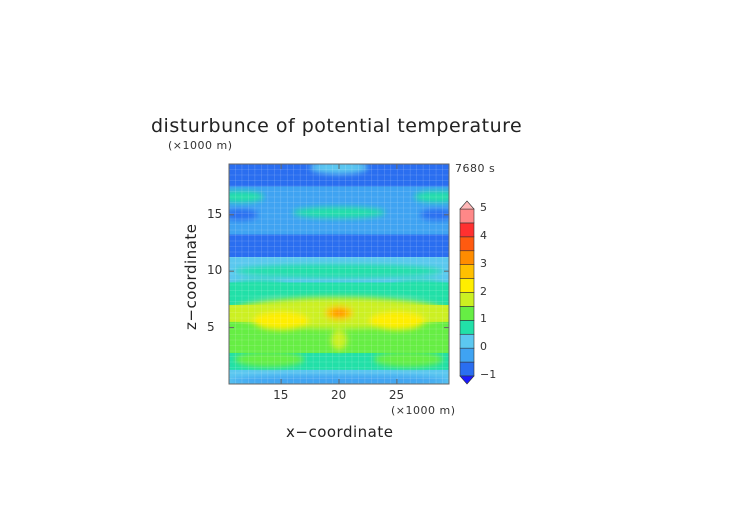 This screenshot has height=532, width=752. I want to click on colorbar, so click(467, 292).